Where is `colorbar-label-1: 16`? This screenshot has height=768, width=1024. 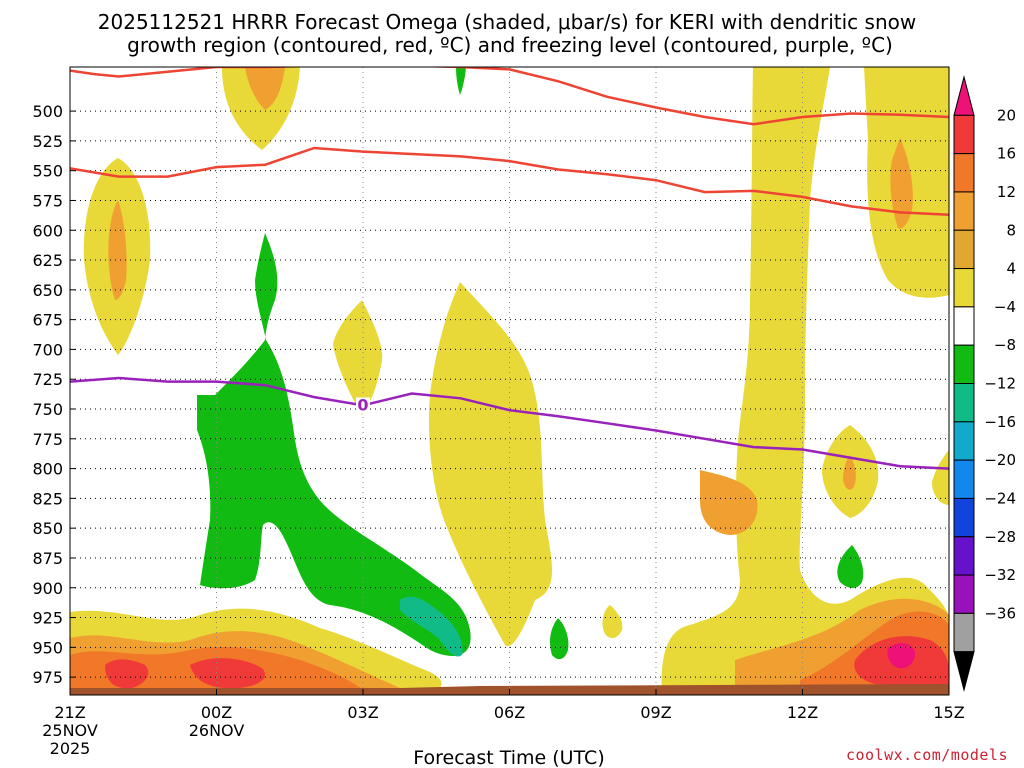
colorbar-label-1: 16 is located at coordinates (1006, 154).